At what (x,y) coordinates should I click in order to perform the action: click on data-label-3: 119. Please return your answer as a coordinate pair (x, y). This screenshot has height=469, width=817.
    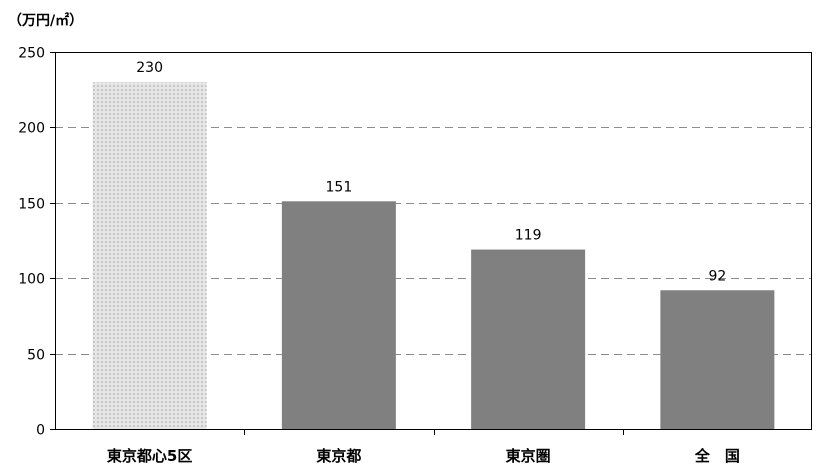
    Looking at the image, I should click on (528, 236).